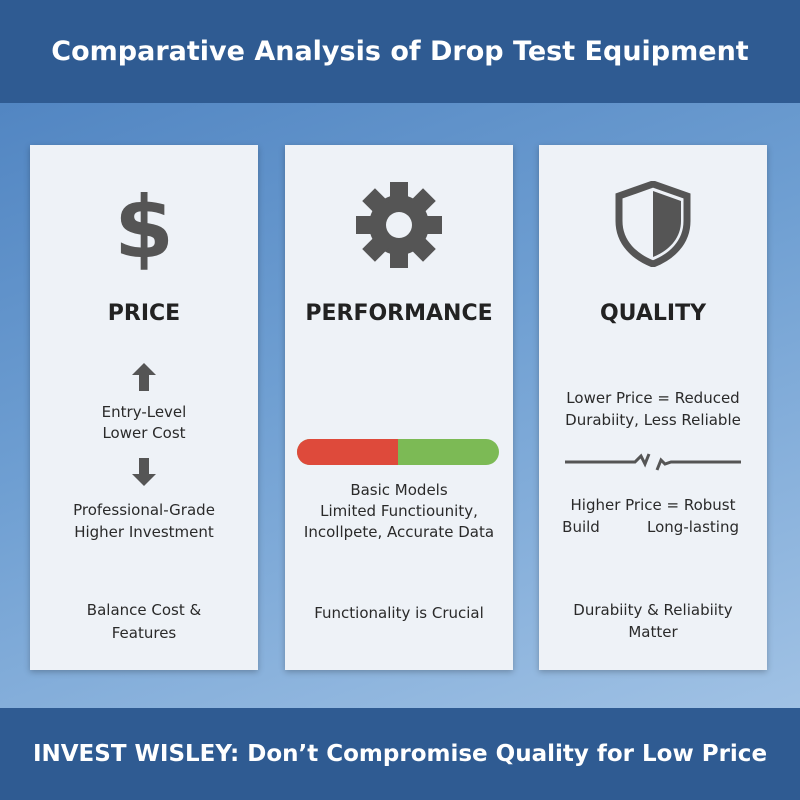  I want to click on up-arrow, so click(144, 377).